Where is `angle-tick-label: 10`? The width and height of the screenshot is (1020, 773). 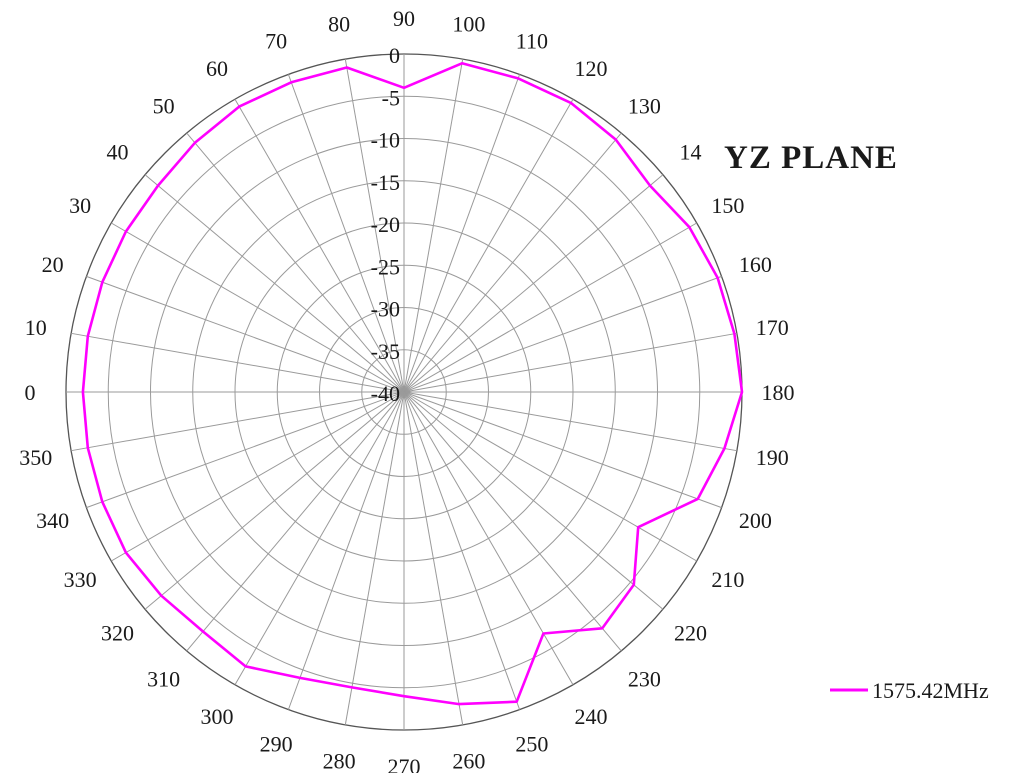 angle-tick-label: 10 is located at coordinates (36, 327).